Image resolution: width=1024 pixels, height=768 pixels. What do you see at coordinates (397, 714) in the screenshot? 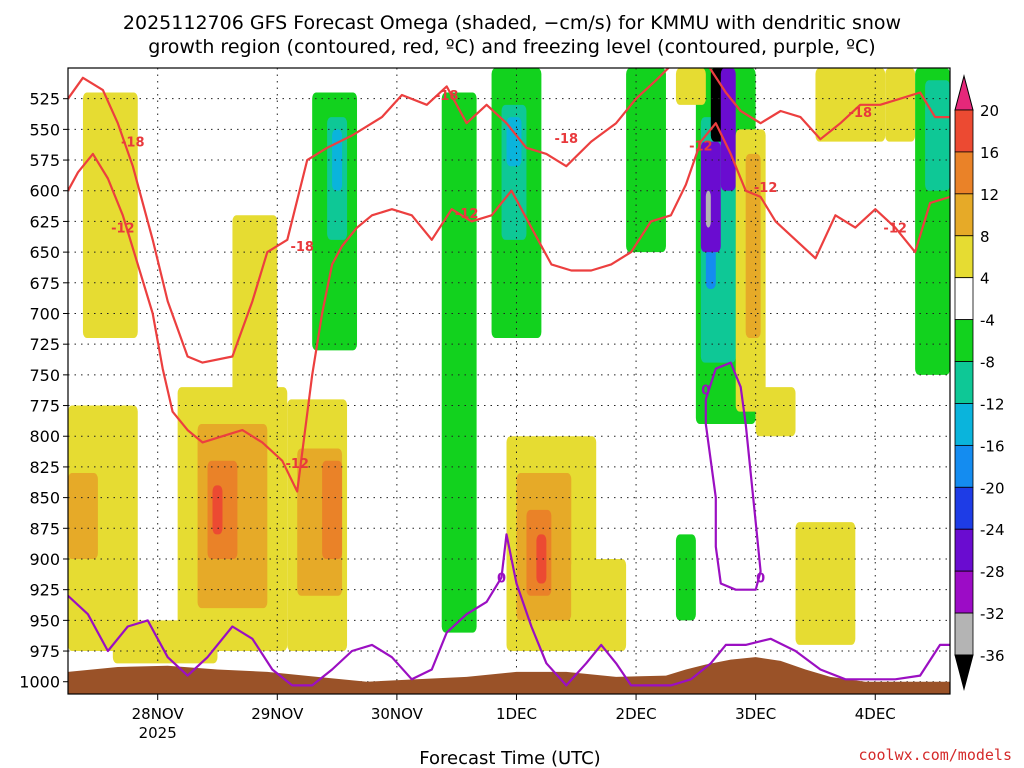
I see `x-tick-label-30NOV: 30NOV` at bounding box center [397, 714].